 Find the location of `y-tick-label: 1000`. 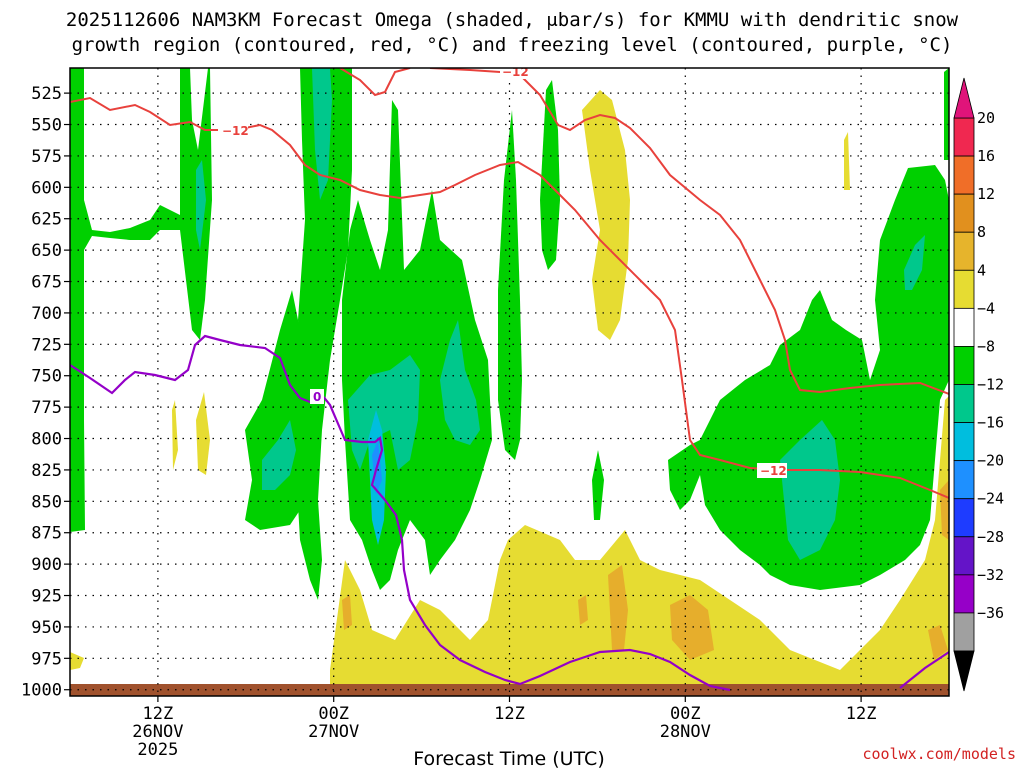

y-tick-label: 1000 is located at coordinates (41, 691).